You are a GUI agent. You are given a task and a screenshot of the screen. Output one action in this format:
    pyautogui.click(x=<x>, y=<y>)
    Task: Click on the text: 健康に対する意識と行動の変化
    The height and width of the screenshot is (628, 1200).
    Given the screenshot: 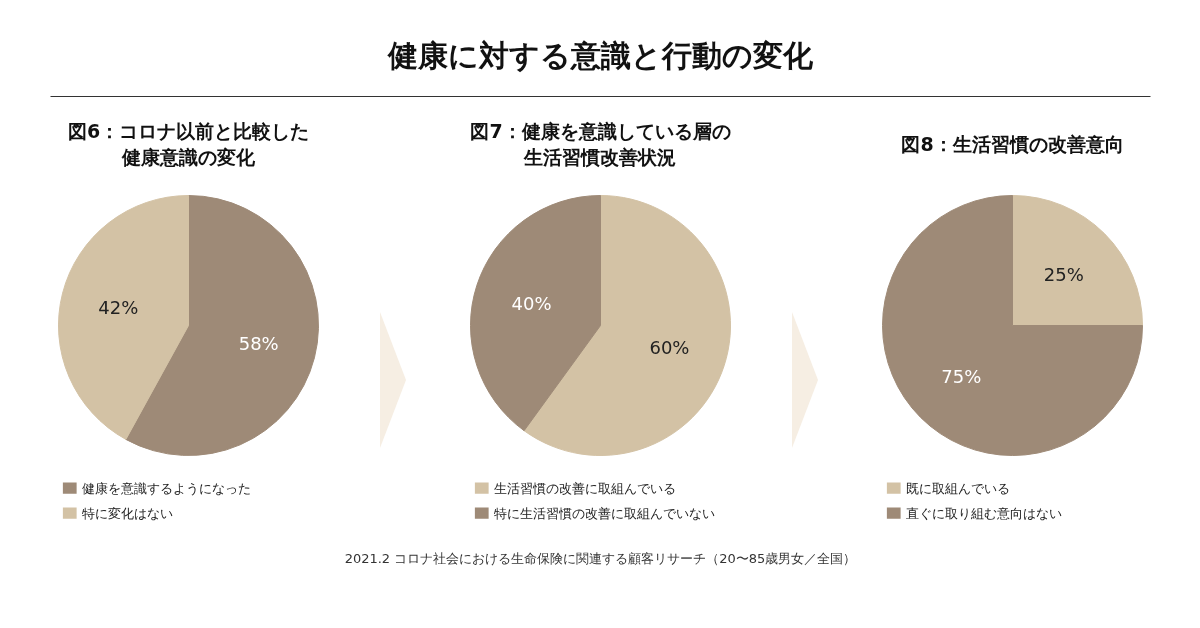 What is the action you would take?
    pyautogui.click(x=600, y=55)
    